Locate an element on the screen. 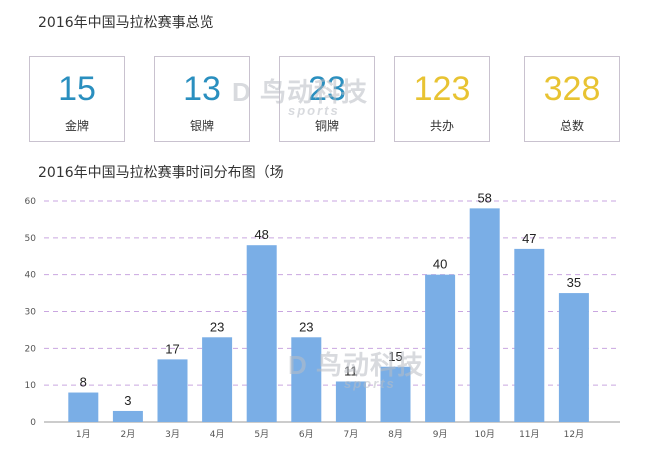  data-label: 48 is located at coordinates (261, 234).